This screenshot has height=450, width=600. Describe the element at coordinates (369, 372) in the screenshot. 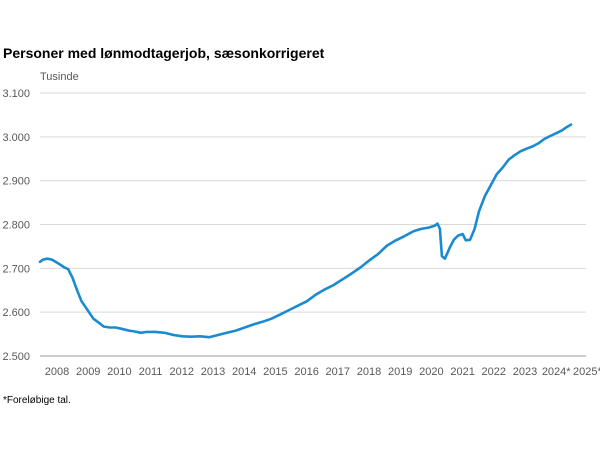

I see `x-tick-label: 2018` at that location.